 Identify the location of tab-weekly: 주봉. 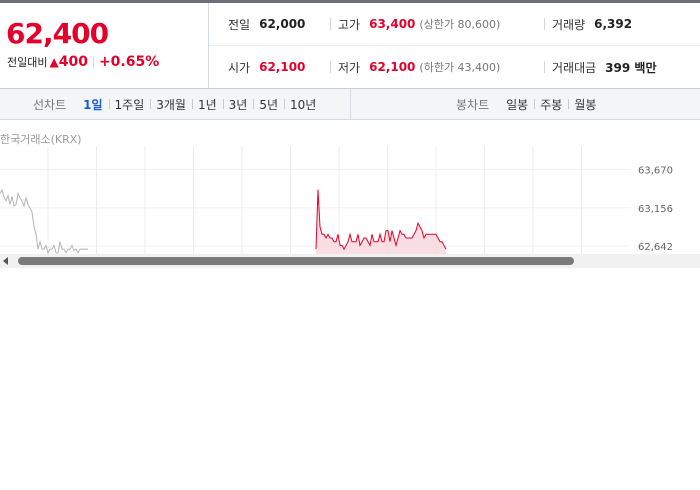
(551, 104).